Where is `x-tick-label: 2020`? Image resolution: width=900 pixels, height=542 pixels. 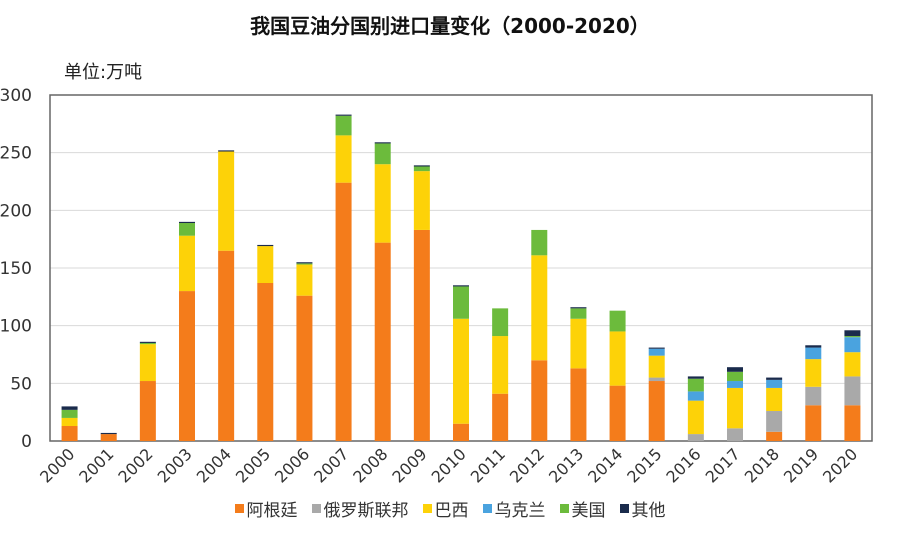 x-tick-label: 2020 is located at coordinates (840, 465).